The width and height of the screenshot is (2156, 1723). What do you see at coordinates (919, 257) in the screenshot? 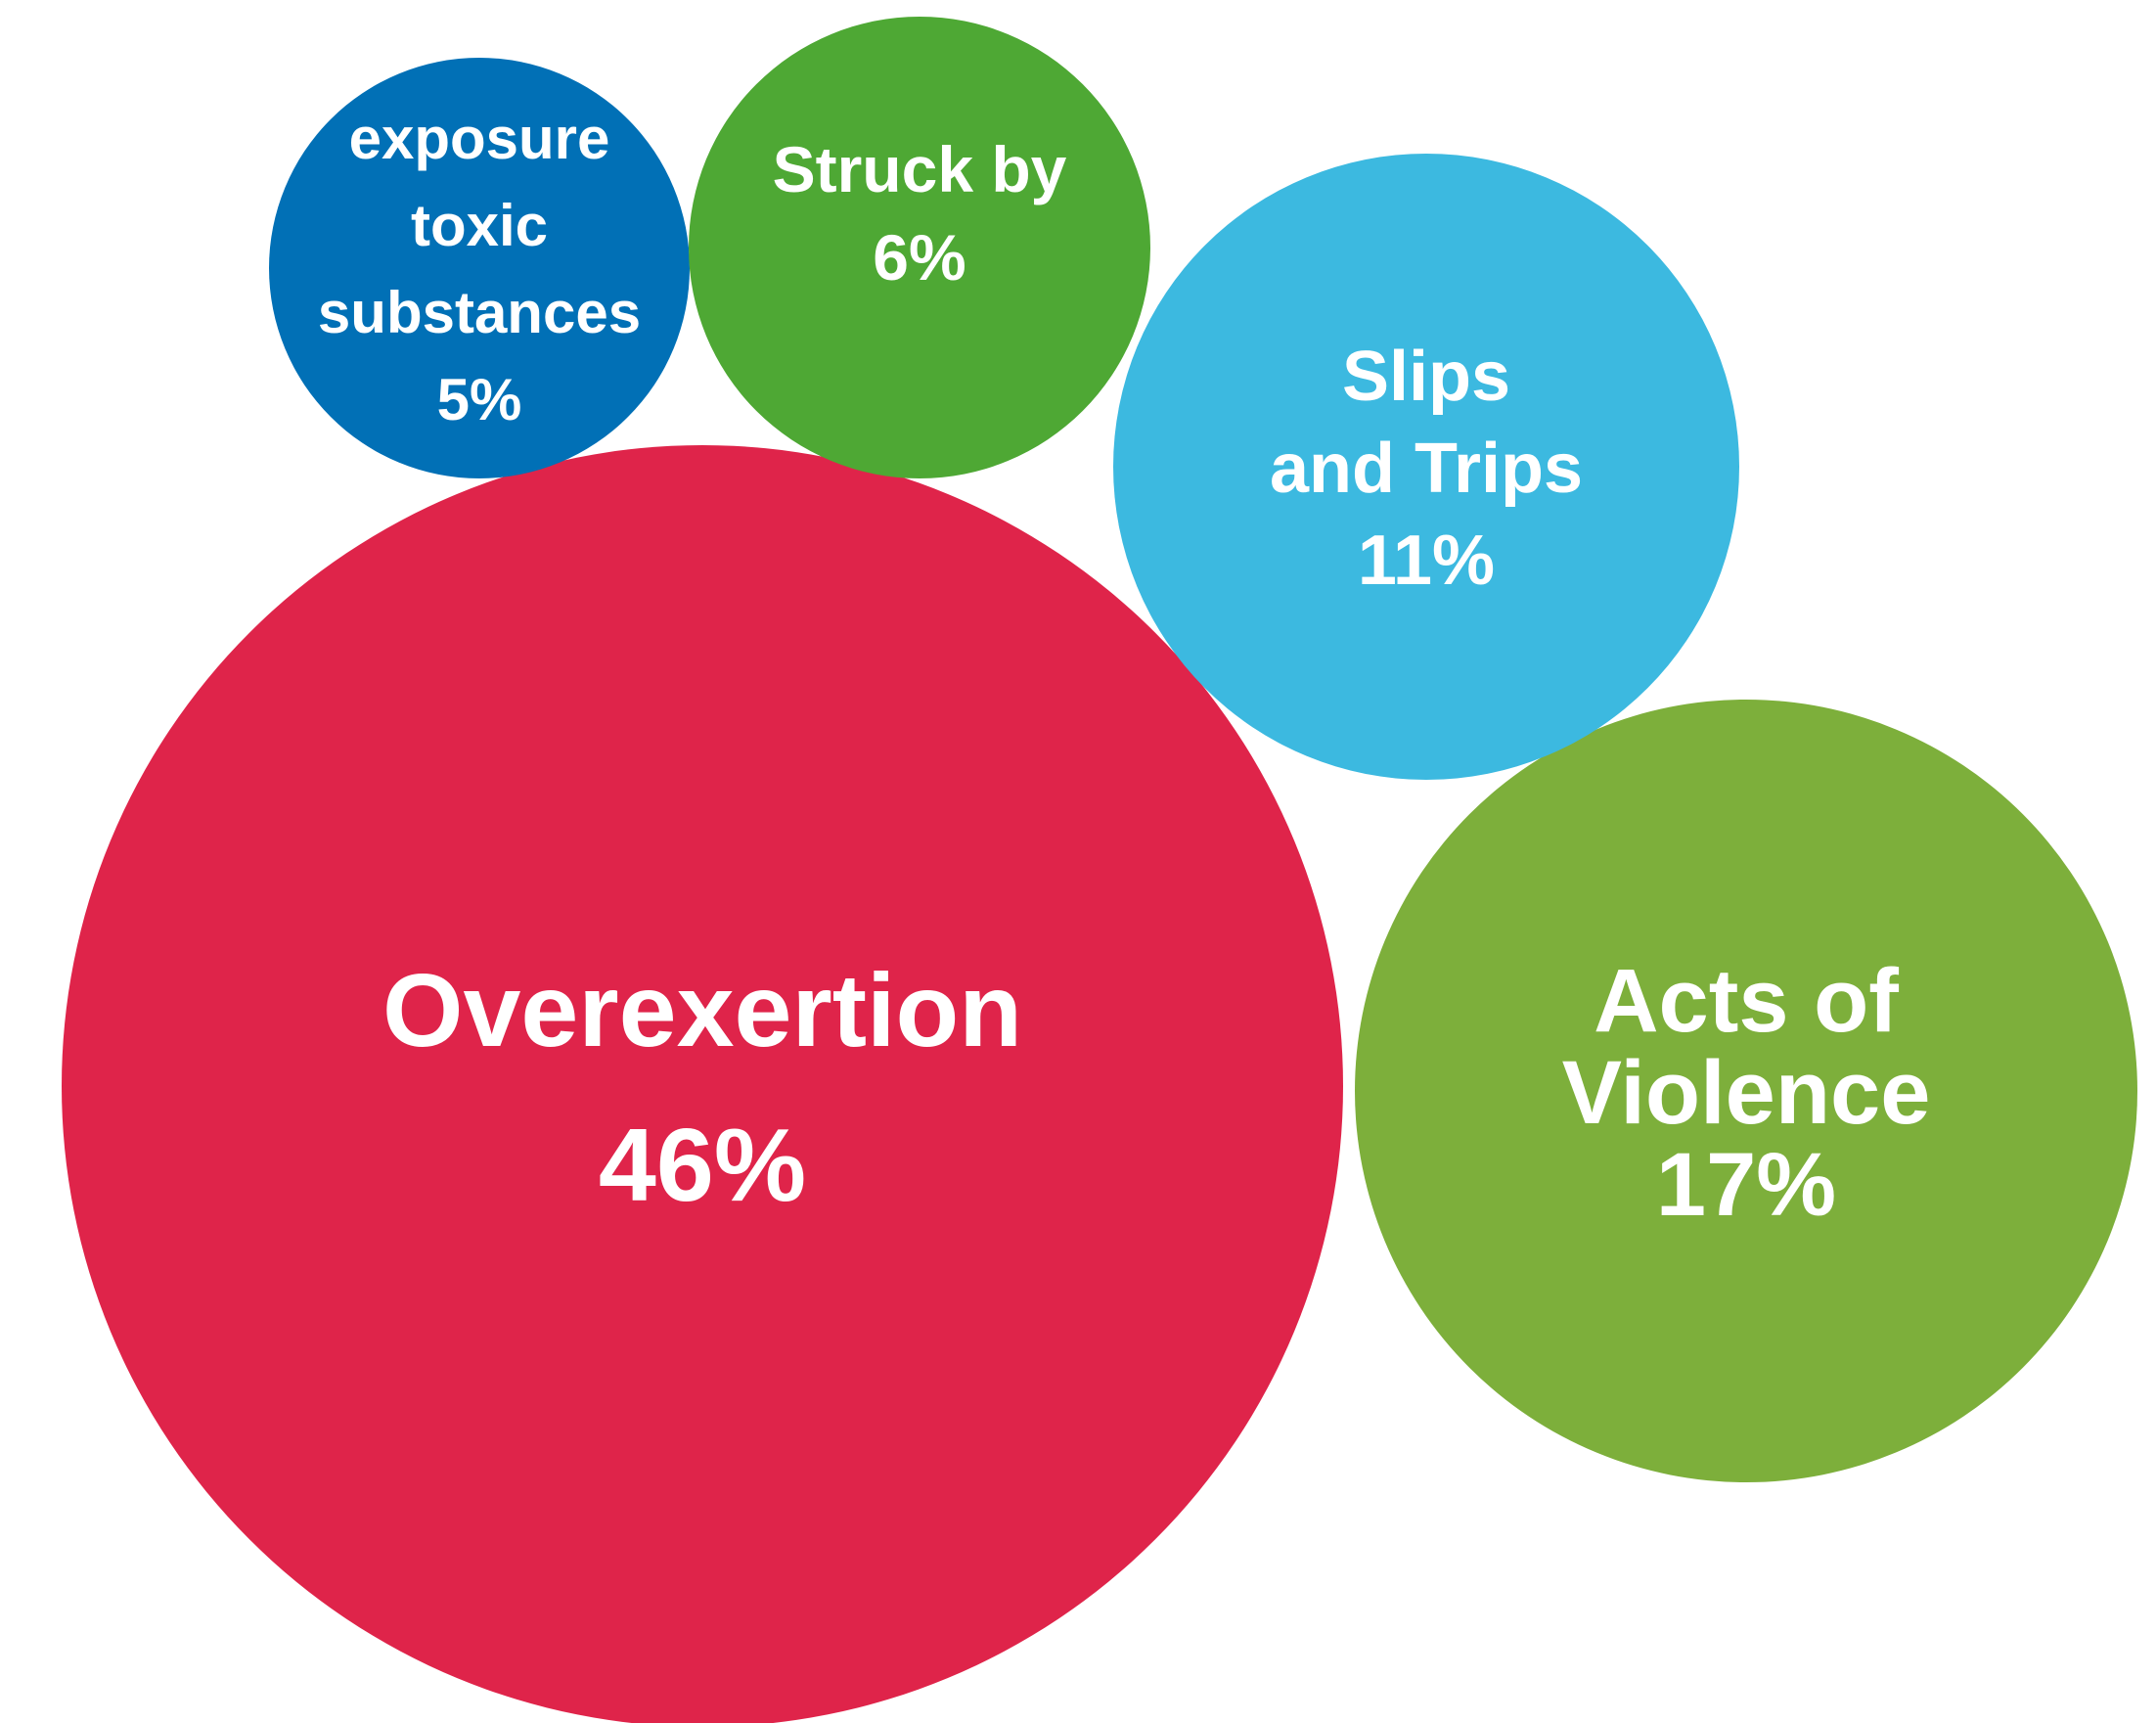
I see `bubble-value-struck-by: 6%` at bounding box center [919, 257].